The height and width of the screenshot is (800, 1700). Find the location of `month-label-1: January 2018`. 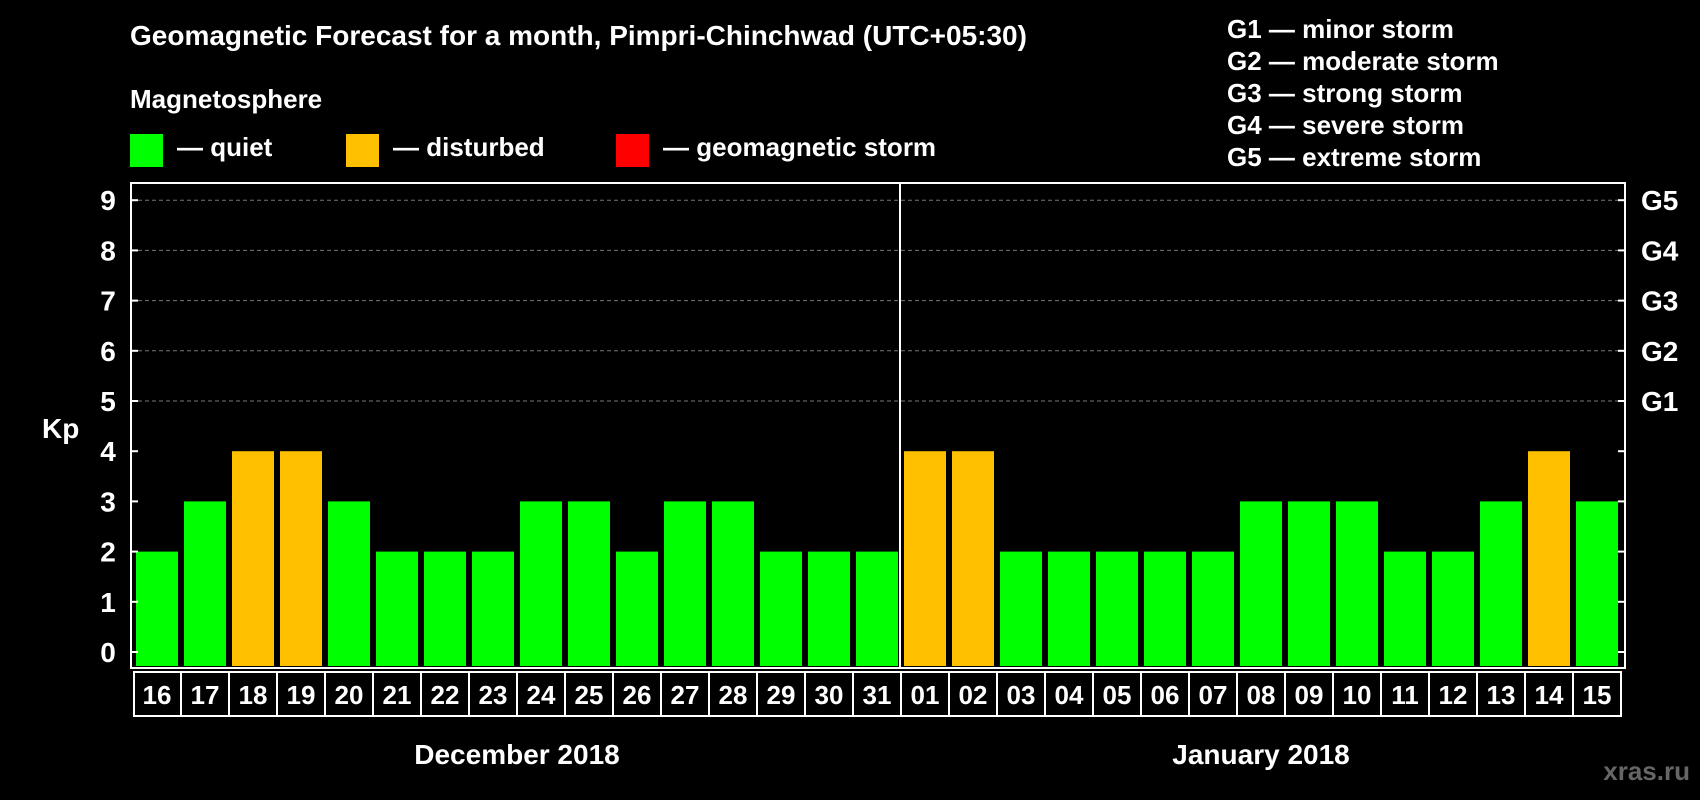

month-label-1: January 2018 is located at coordinates (1260, 754).